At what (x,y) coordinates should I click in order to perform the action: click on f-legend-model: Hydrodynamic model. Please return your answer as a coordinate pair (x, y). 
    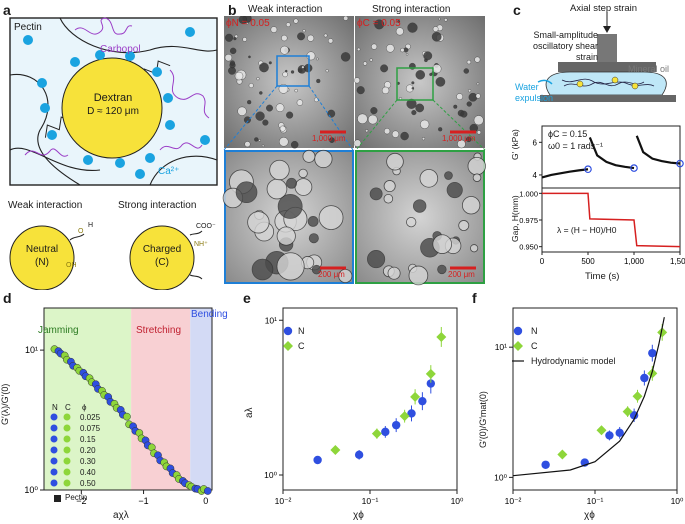
    Looking at the image, I should click on (573, 361).